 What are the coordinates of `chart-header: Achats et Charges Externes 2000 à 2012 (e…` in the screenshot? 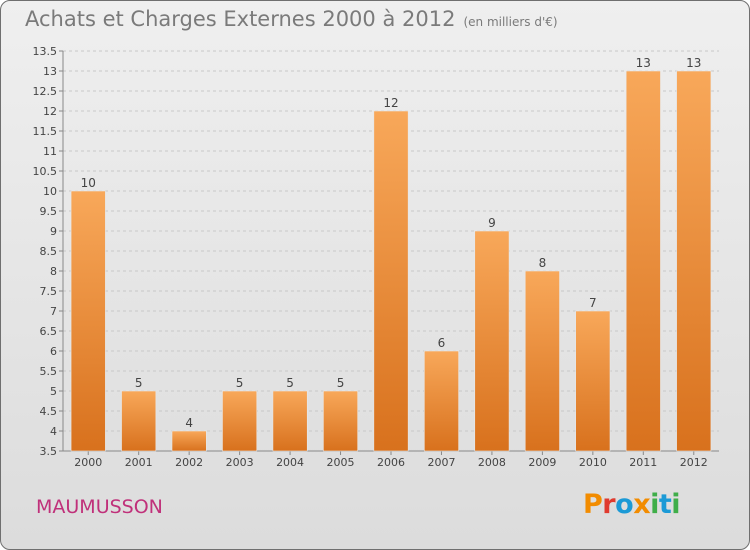 It's located at (291, 19).